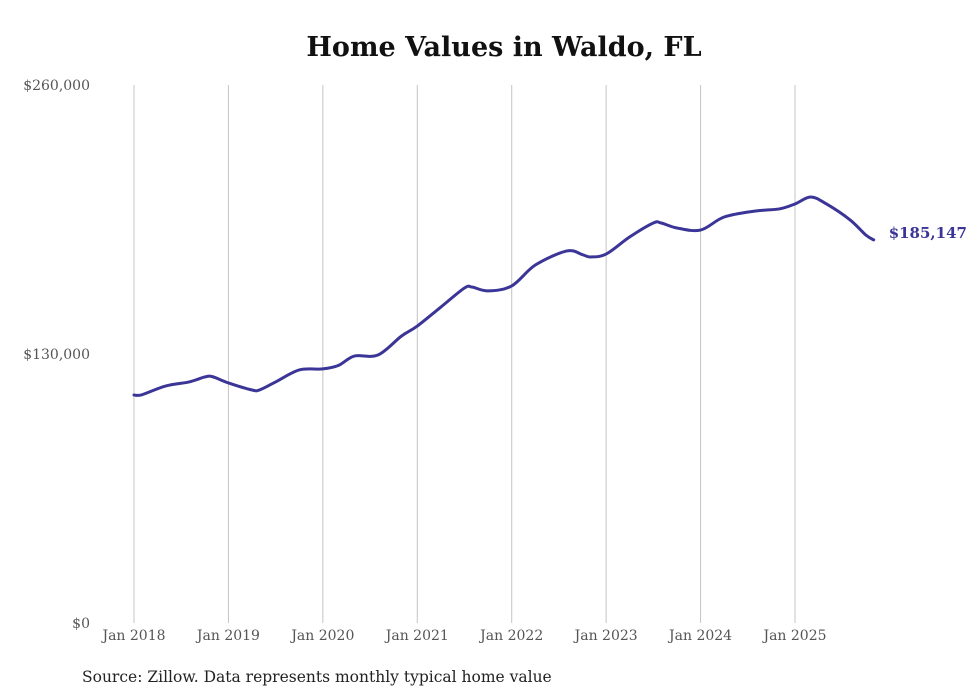  What do you see at coordinates (605, 636) in the screenshot?
I see `x-tick-label: Jan 2023` at bounding box center [605, 636].